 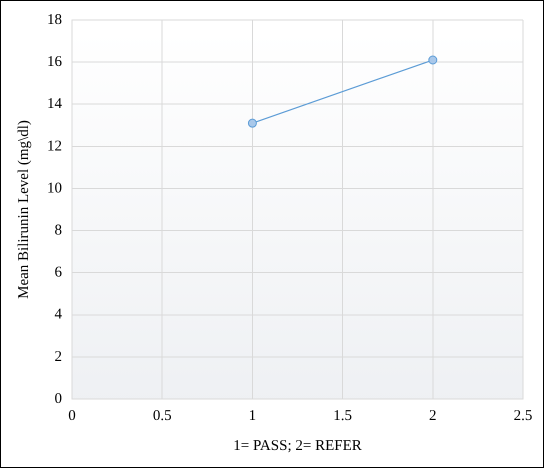 I want to click on y-tick-label: 14, so click(x=54, y=104).